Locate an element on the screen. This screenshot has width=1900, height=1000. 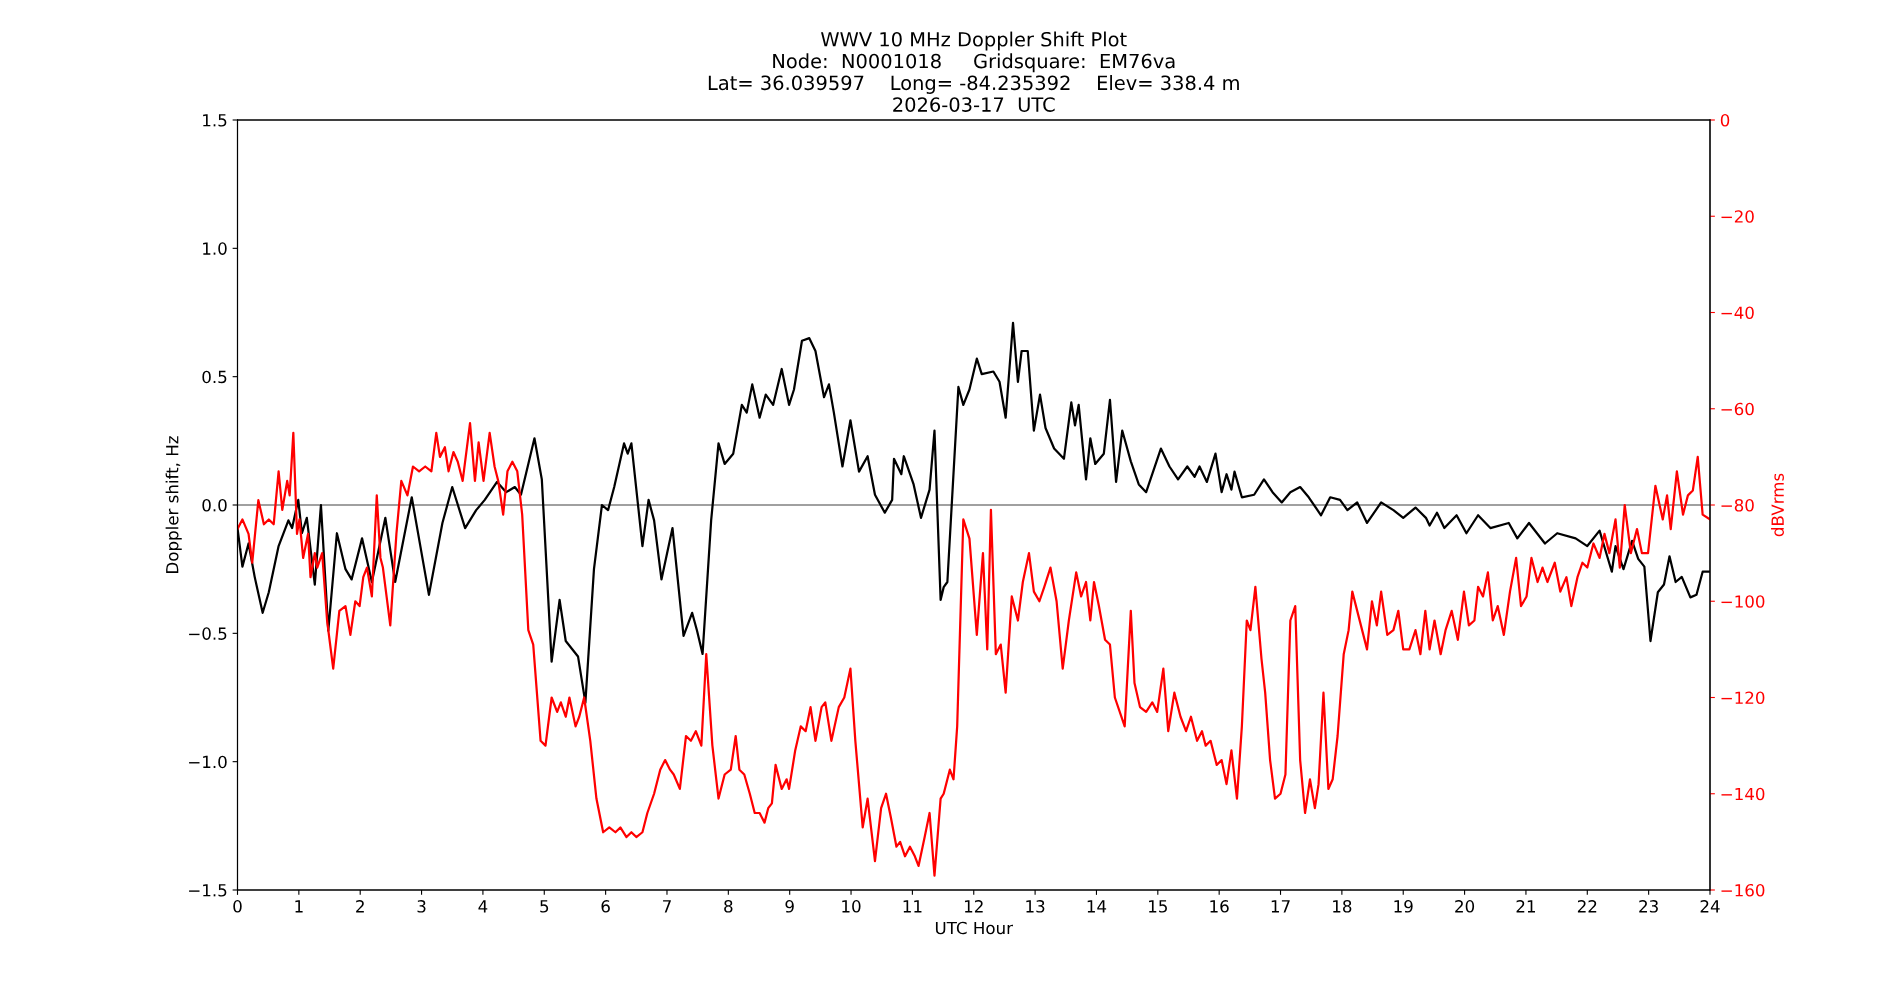
x-tick-label: 8 is located at coordinates (728, 906).